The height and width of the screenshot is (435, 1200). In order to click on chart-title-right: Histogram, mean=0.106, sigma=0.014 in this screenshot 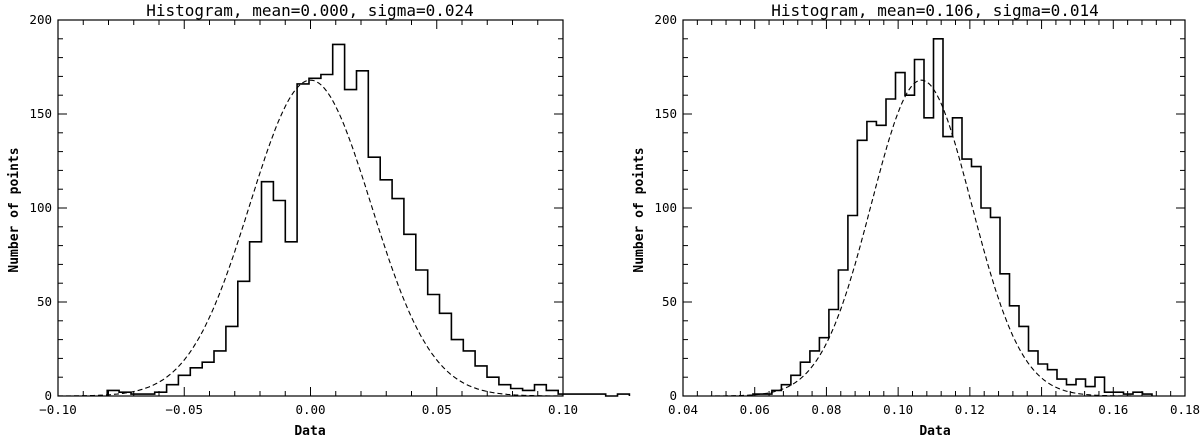, I will do `click(935, 10)`.